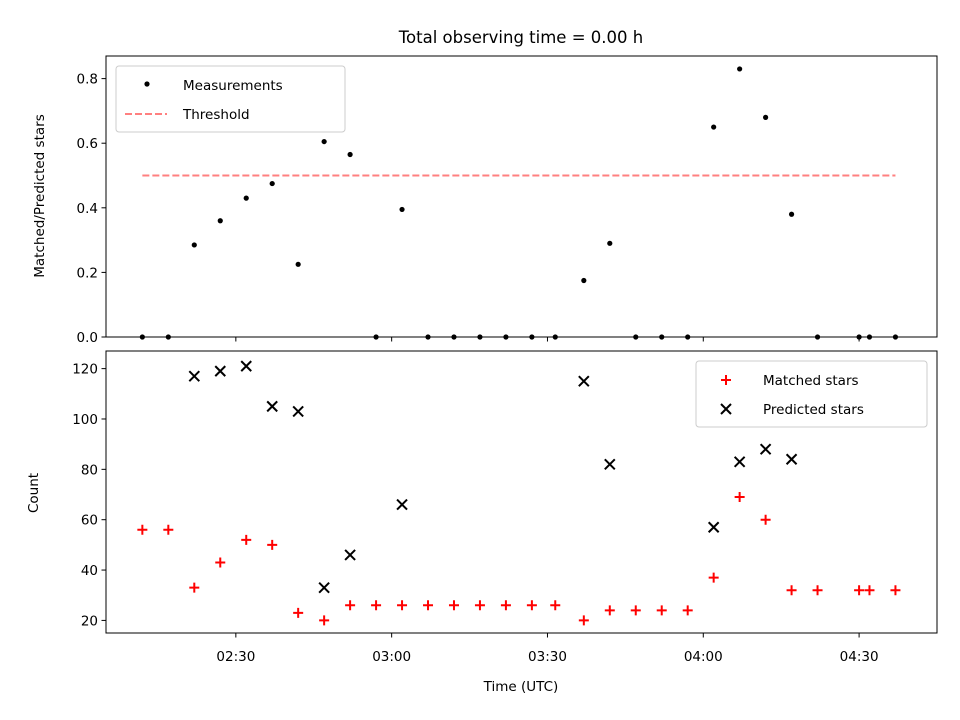  I want to click on ratio-legend-box, so click(230, 99).